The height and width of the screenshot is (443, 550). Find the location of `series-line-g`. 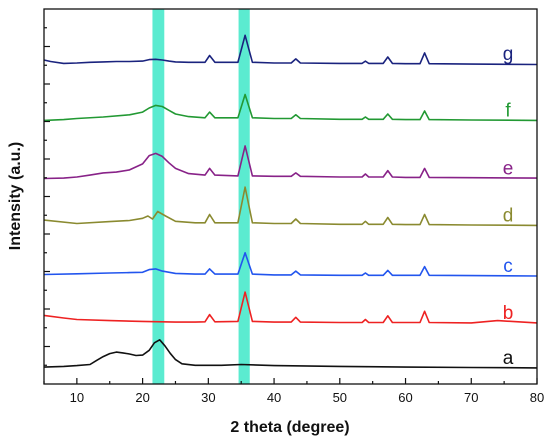

series-line-g is located at coordinates (290, 50).